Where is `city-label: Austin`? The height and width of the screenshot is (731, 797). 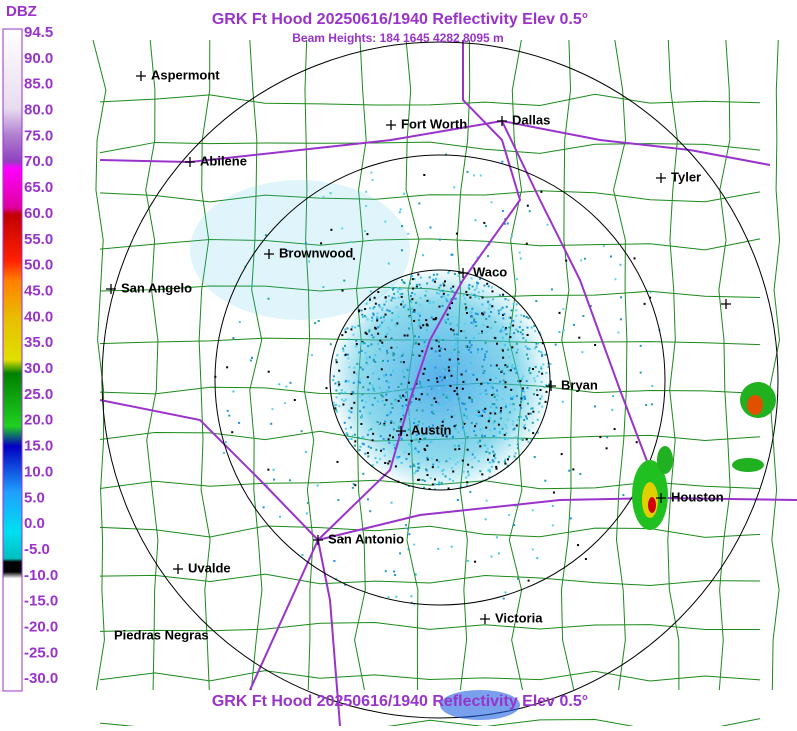 city-label: Austin is located at coordinates (431, 429).